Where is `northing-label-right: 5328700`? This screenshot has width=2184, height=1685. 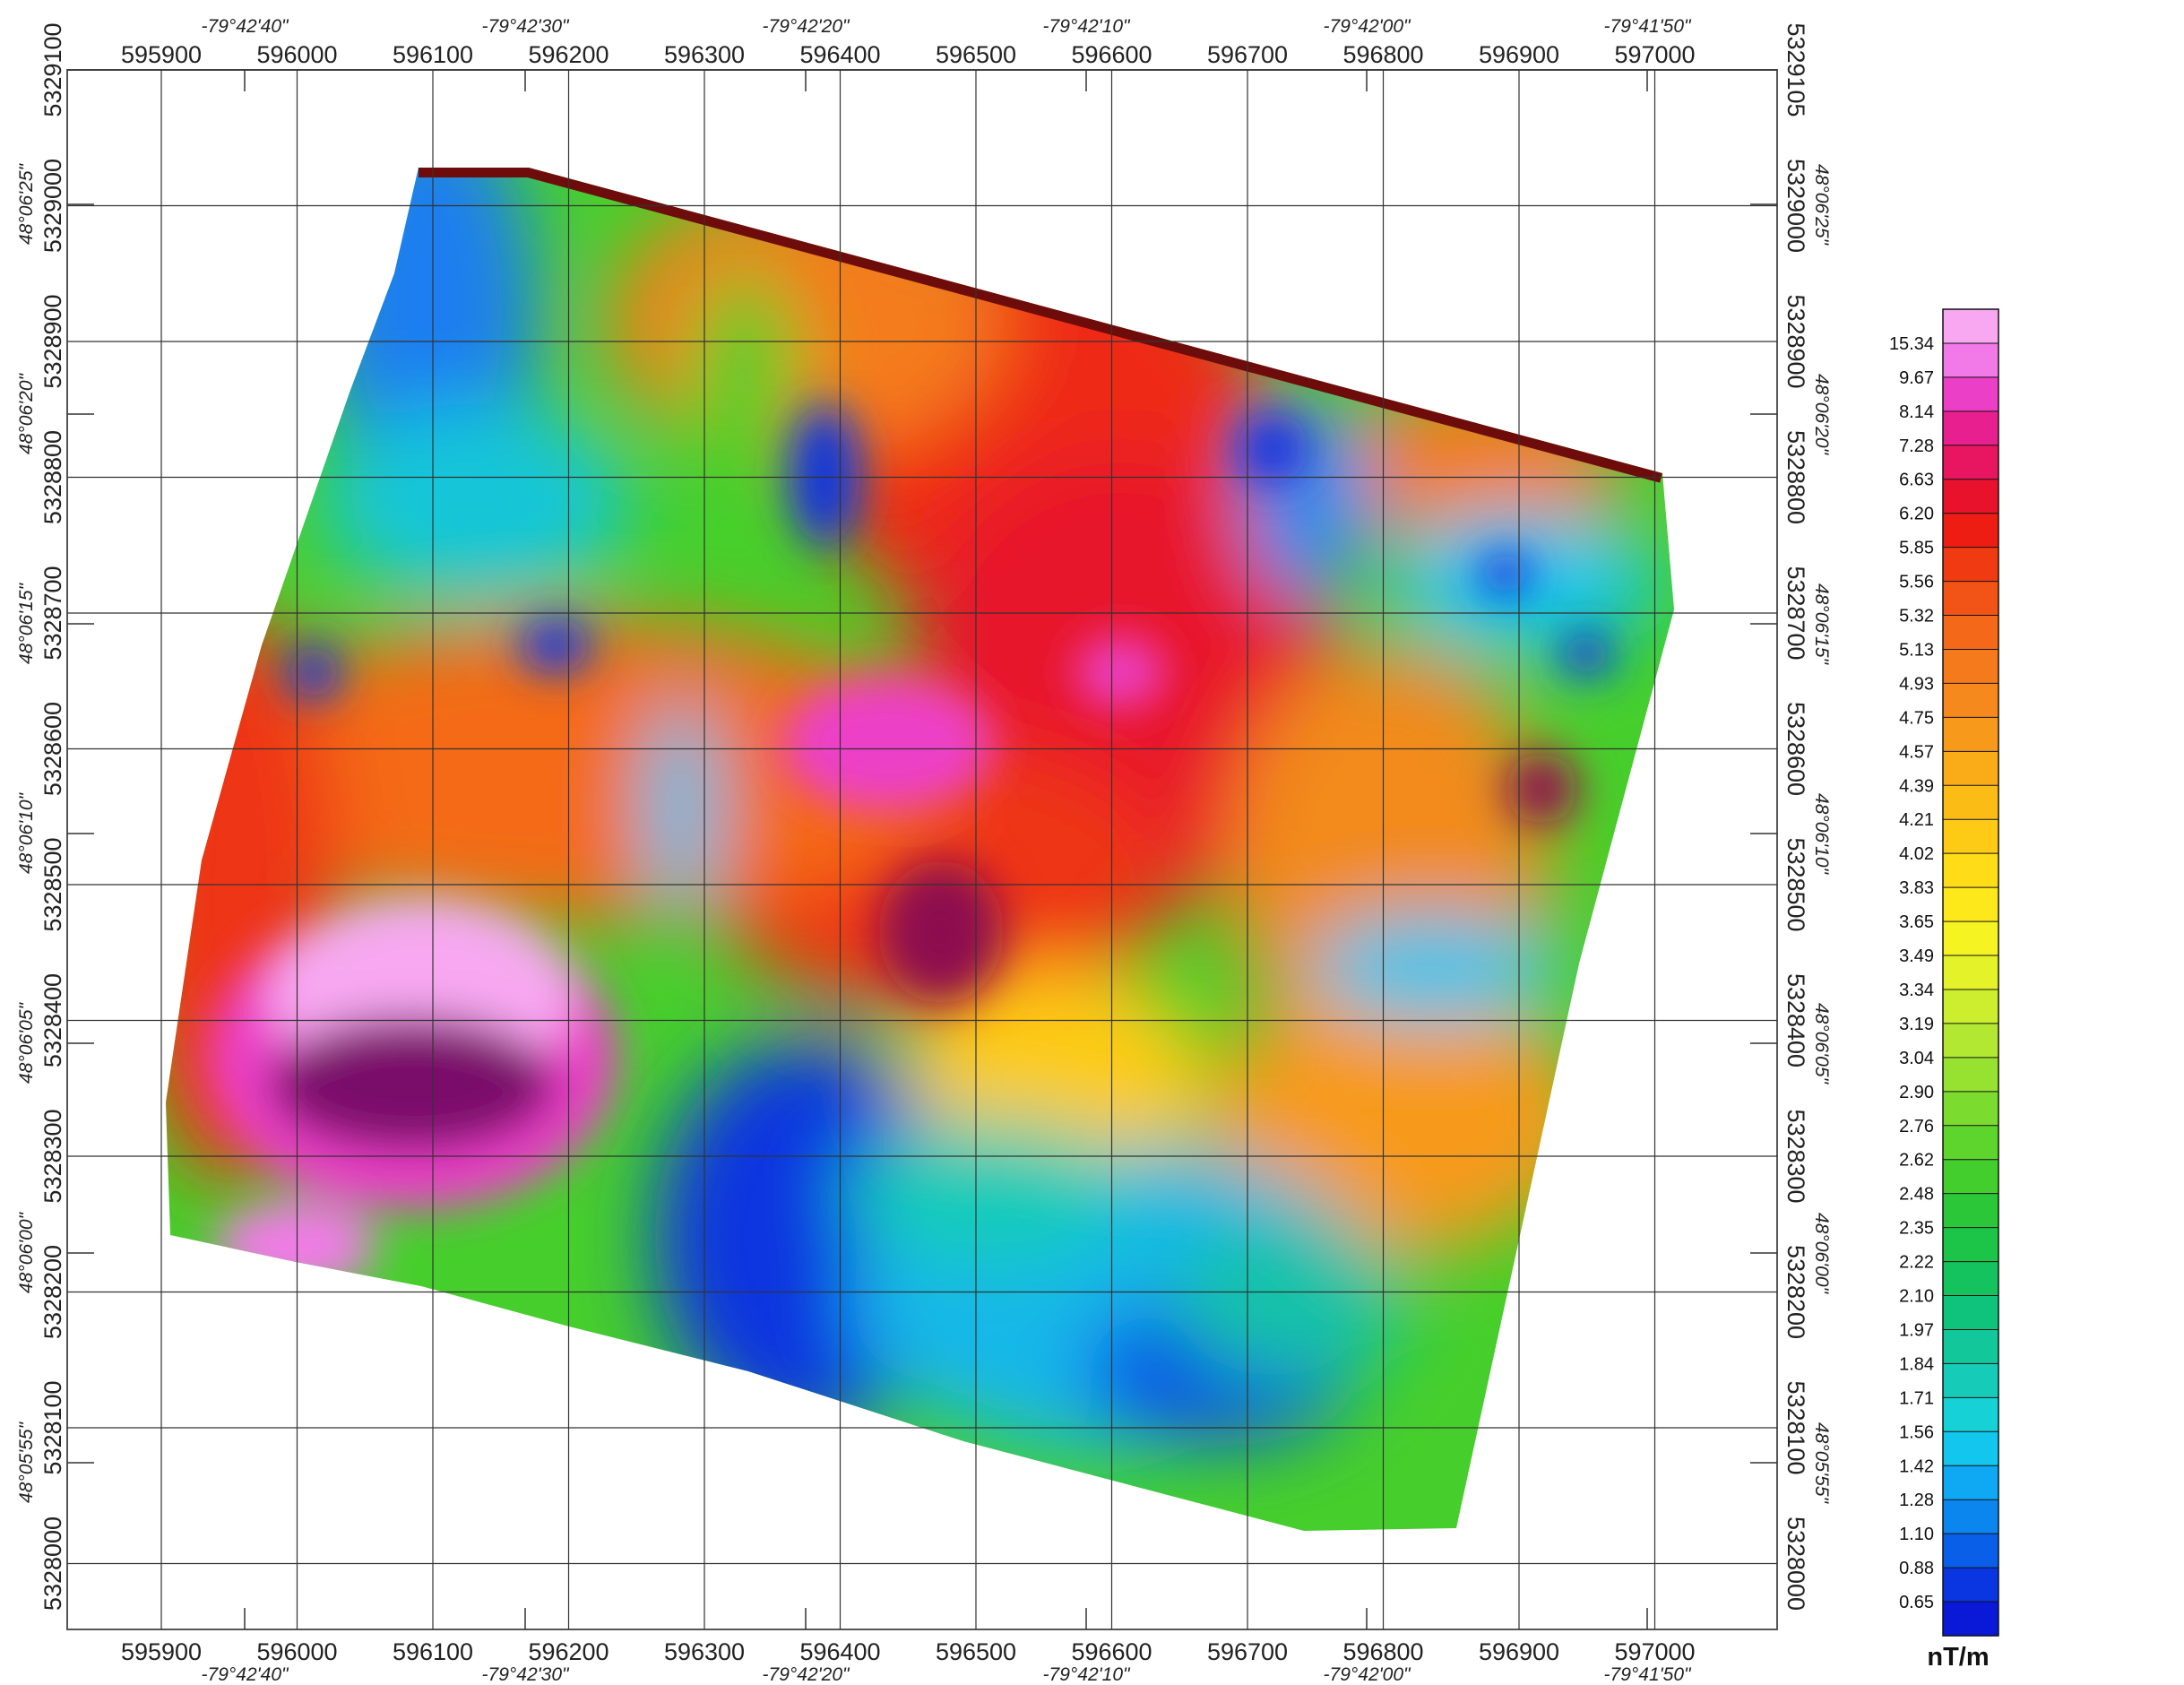
northing-label-right: 5328700 is located at coordinates (1796, 613).